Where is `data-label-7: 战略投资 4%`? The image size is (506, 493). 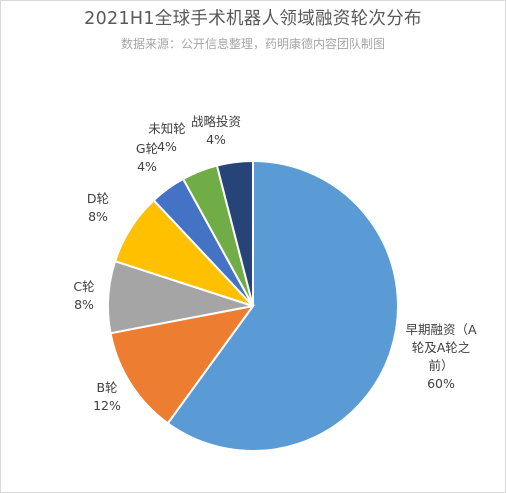 data-label-7: 战略投资 4% is located at coordinates (216, 130).